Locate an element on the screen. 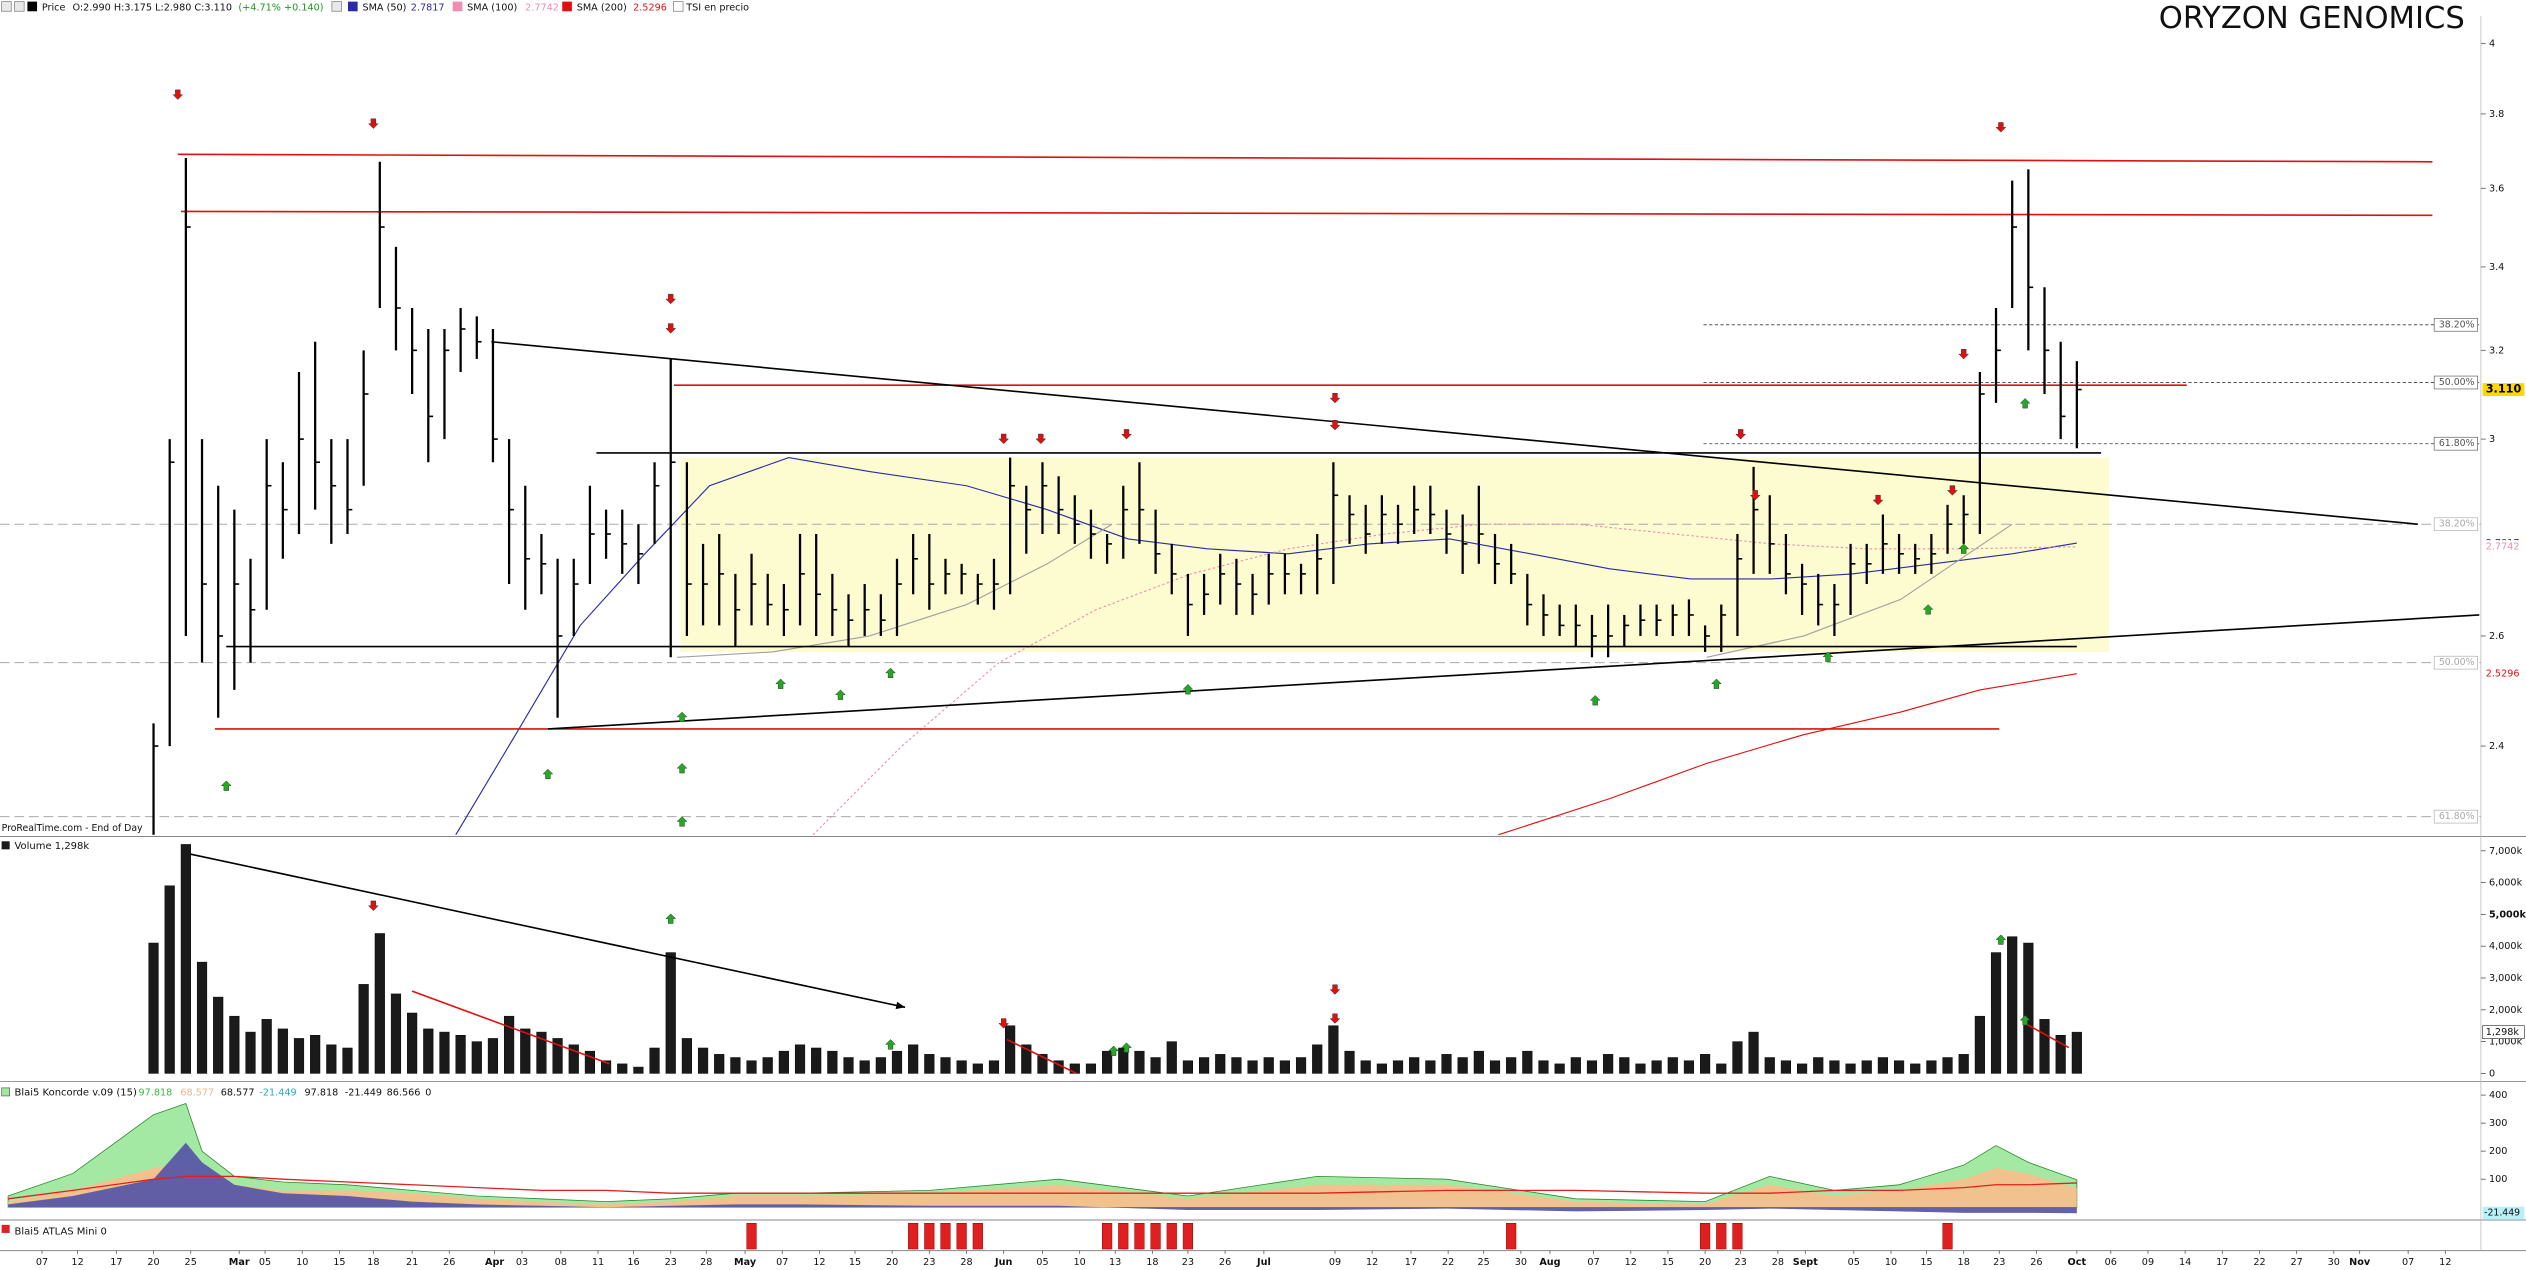  legend-entry: SMA (50) is located at coordinates (384, 7).